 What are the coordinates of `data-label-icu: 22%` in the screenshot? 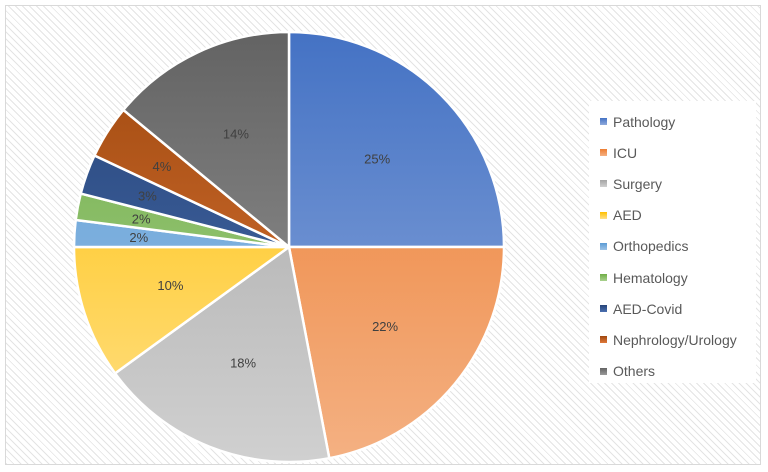 It's located at (385, 326).